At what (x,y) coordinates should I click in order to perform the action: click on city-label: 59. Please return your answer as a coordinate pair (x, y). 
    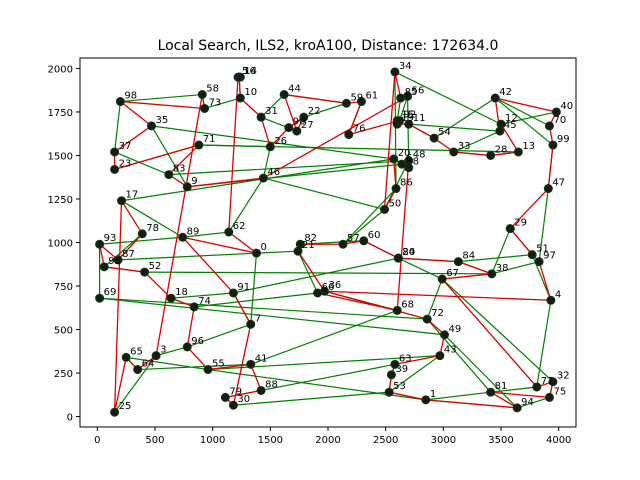
    Looking at the image, I should click on (356, 97).